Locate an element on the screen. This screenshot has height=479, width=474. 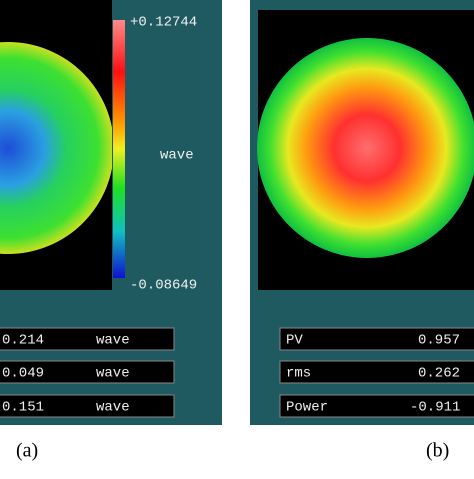
field-row: rms 0.262 is located at coordinates (376, 372).